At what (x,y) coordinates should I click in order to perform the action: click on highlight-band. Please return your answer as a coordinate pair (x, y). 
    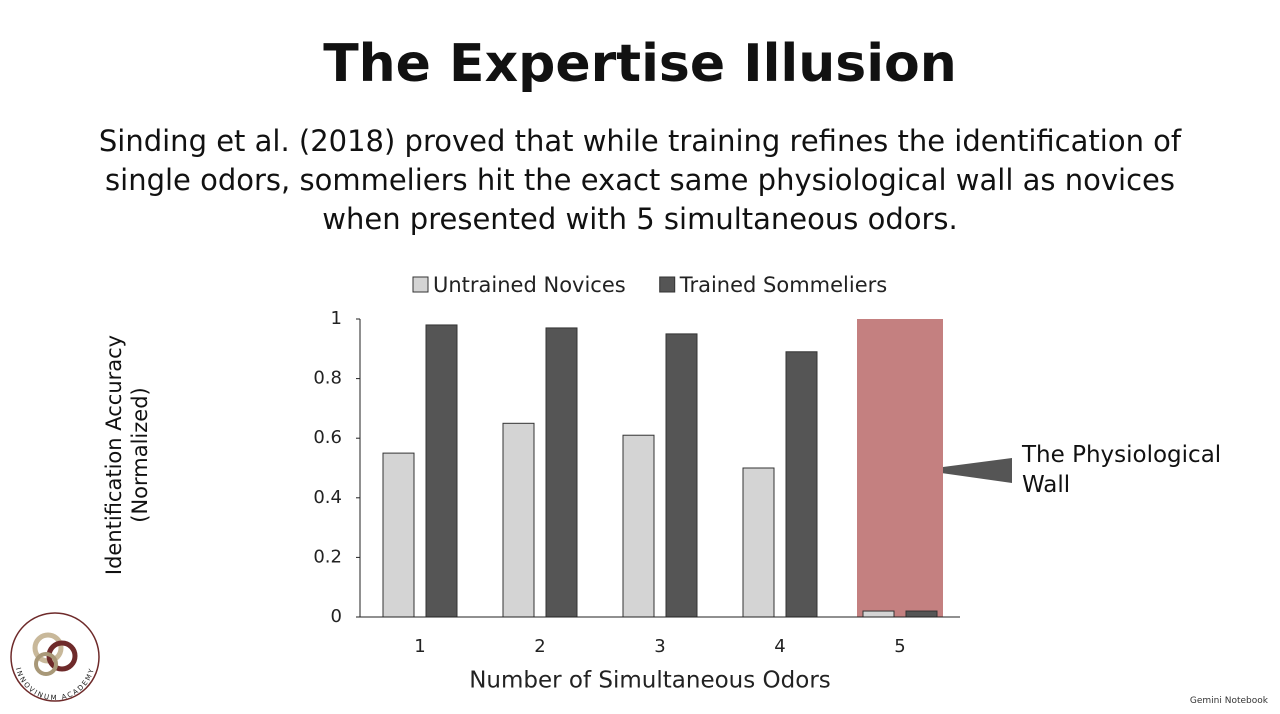
    Looking at the image, I should click on (900, 468).